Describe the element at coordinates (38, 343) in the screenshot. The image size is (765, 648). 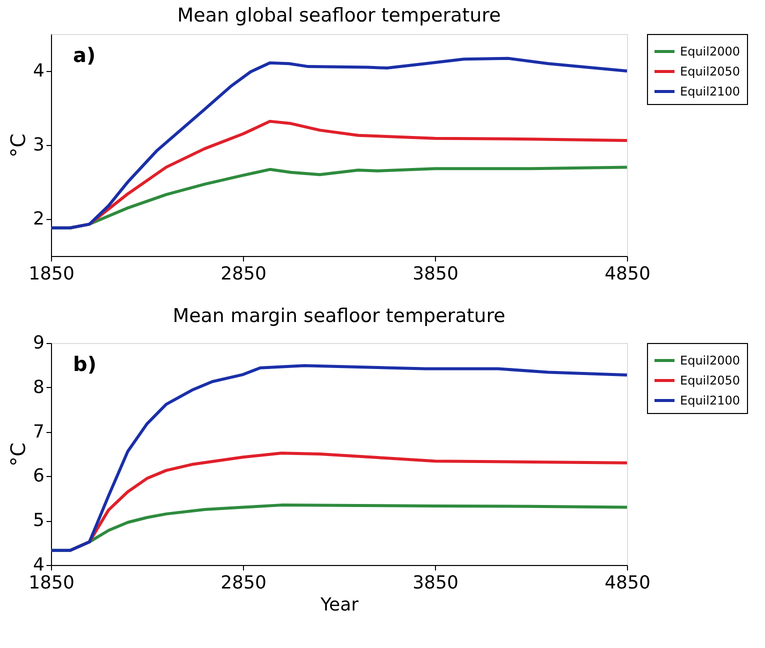
I see `y-tick-label: 9` at that location.